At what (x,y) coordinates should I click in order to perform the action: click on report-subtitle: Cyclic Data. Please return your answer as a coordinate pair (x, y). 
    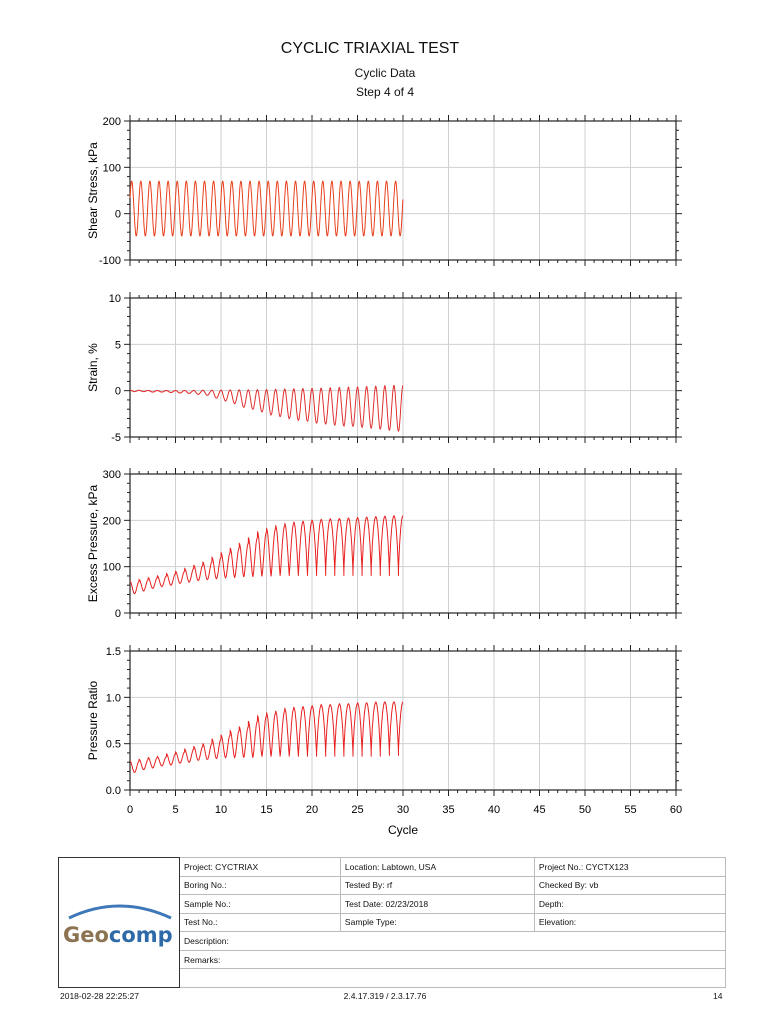
    Looking at the image, I should click on (385, 73).